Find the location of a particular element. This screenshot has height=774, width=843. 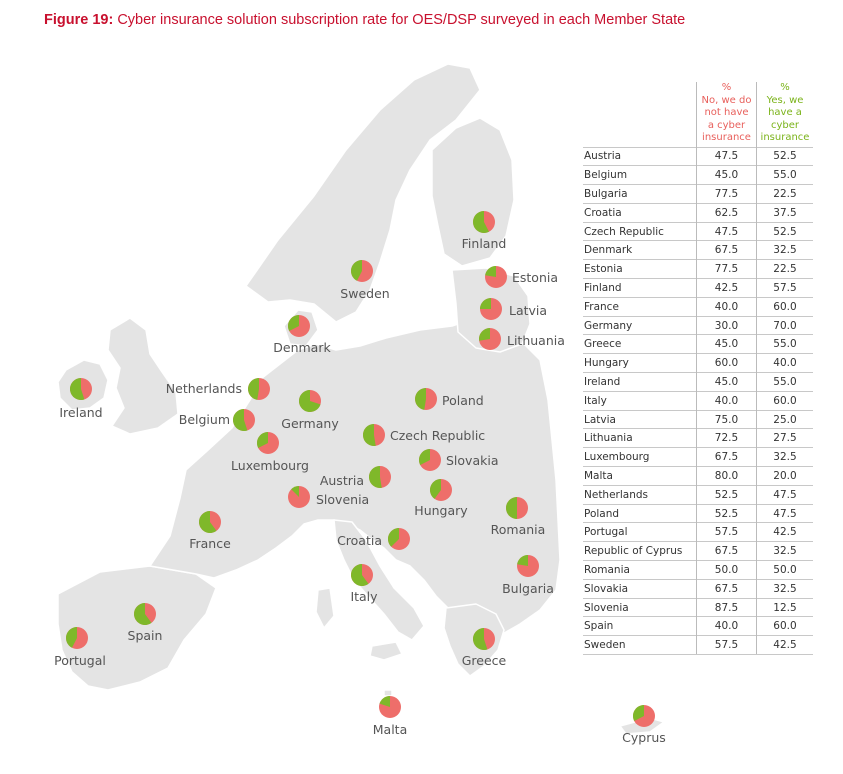

map-label-belgium: Belgium is located at coordinates (204, 419).